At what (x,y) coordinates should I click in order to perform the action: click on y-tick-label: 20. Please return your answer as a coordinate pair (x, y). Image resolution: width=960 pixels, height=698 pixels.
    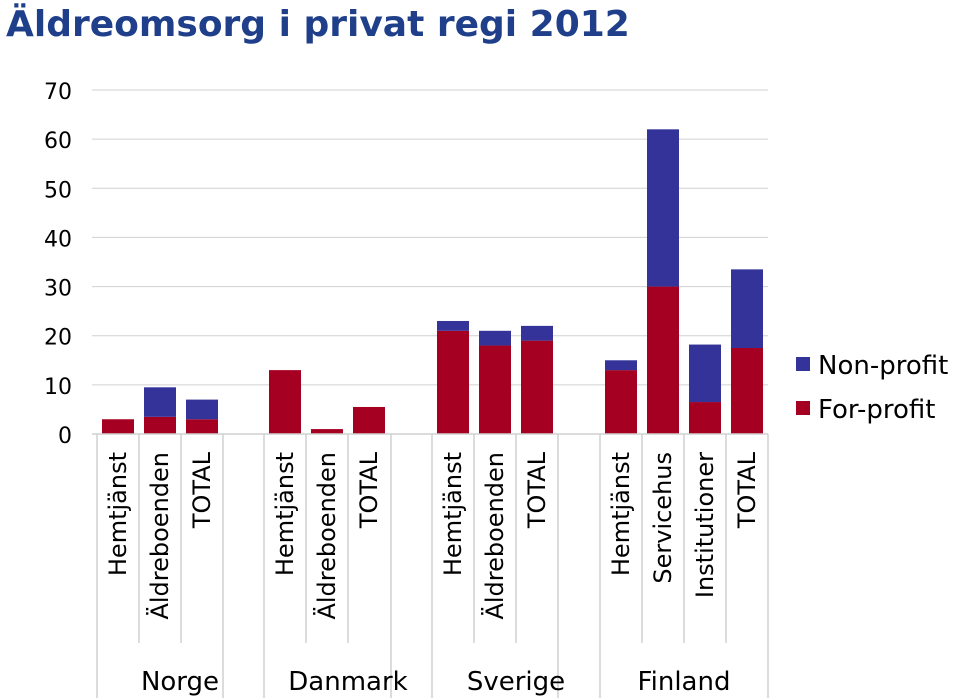
    Looking at the image, I should click on (58, 338).